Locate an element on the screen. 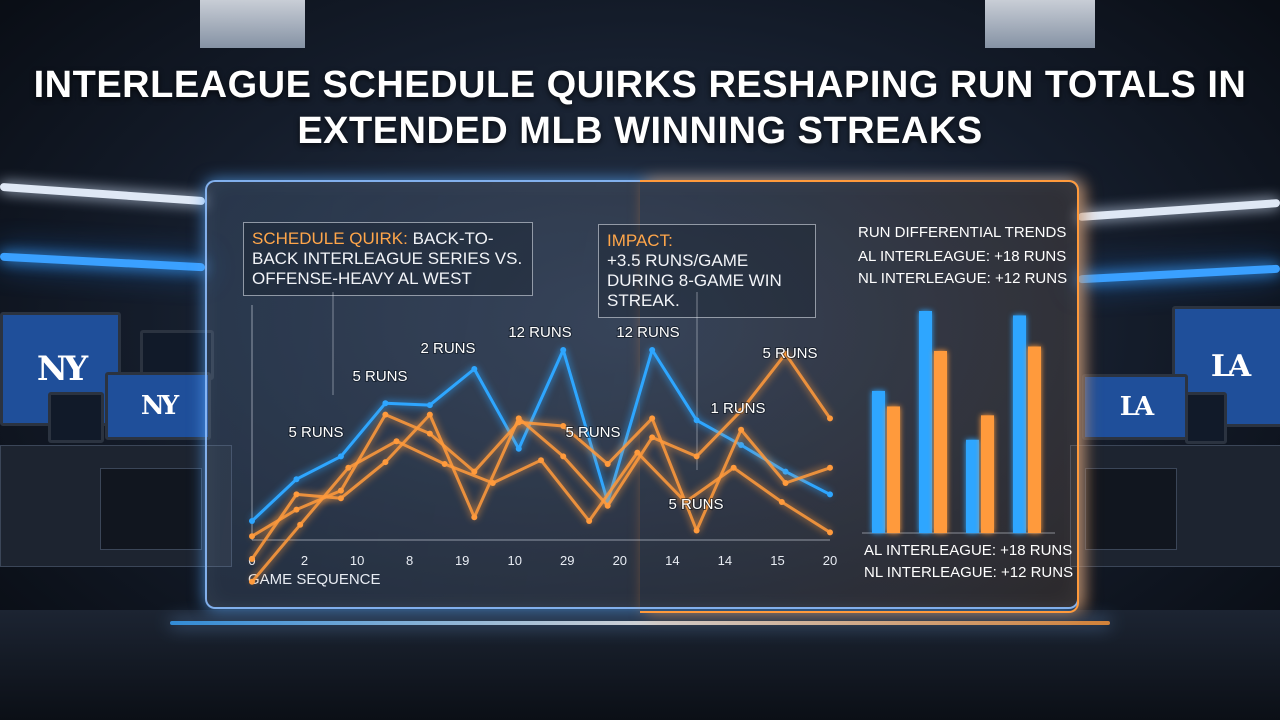 This screenshot has width=1280, height=720. console-panel is located at coordinates (1131, 509).